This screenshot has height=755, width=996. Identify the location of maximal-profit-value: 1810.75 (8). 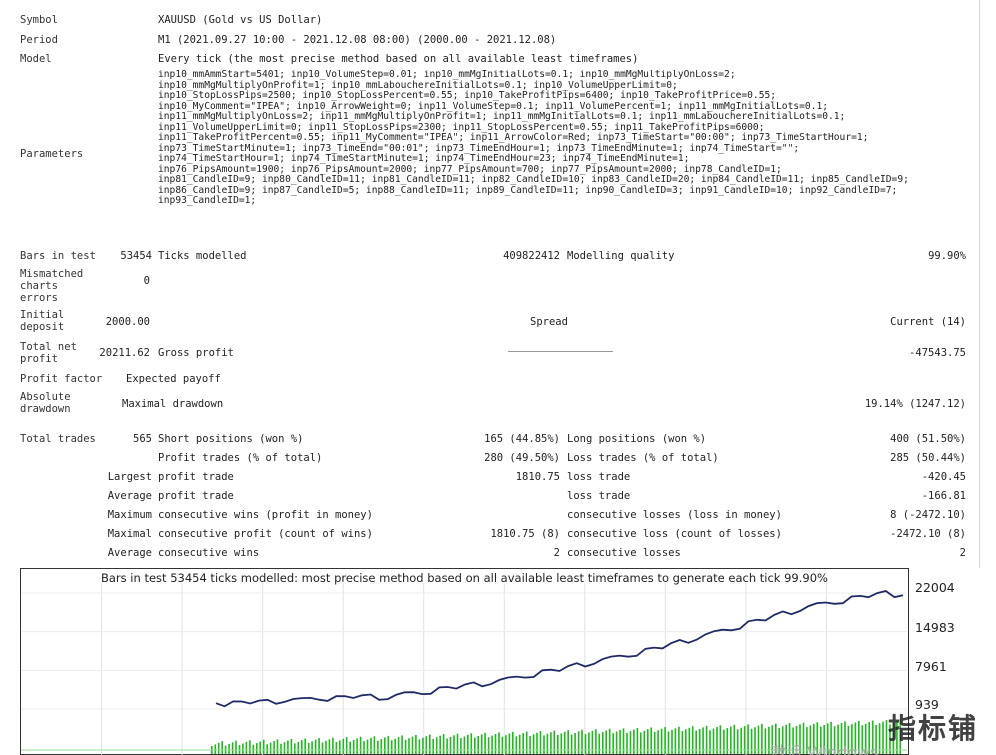
(525, 534).